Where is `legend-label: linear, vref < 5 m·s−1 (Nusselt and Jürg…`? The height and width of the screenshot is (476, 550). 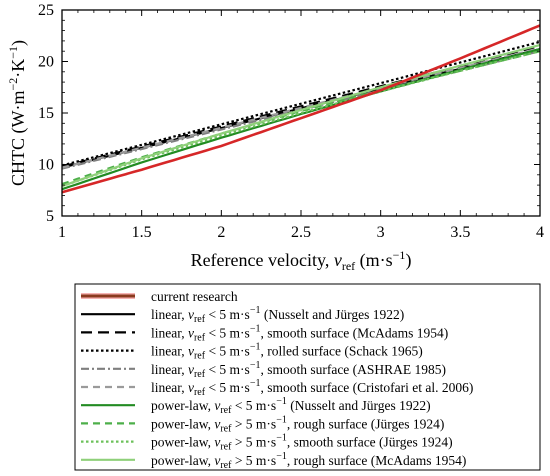
legend-label: linear, vref < 5 m·s−1 (Nusselt and Jürg… is located at coordinates (277, 315).